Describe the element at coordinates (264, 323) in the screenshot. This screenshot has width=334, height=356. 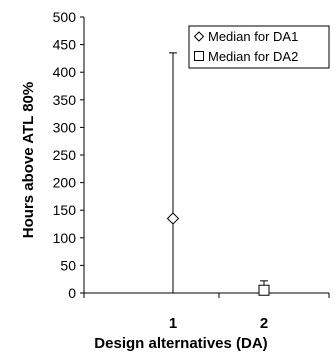
I see `x-tick-label: 2` at that location.